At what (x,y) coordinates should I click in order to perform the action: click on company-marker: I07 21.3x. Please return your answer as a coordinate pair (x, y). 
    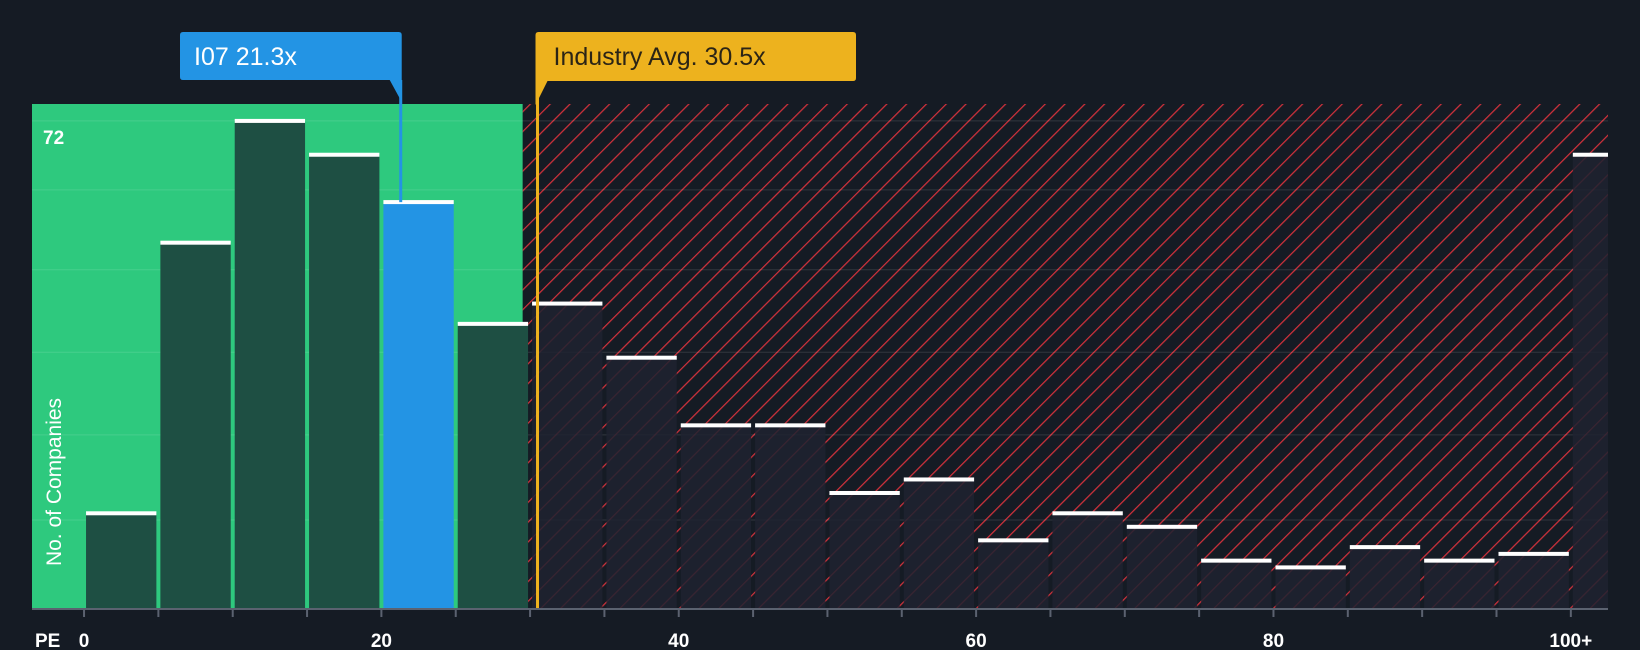
    Looking at the image, I should click on (291, 117).